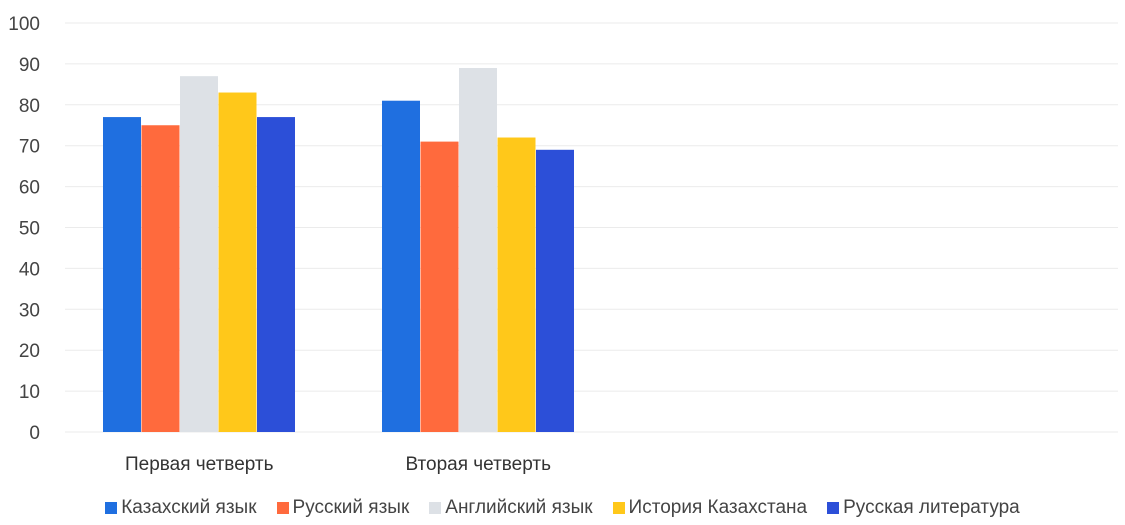 This screenshot has width=1125, height=525. Describe the element at coordinates (189, 507) in the screenshot. I see `legend-label: Казахский язык` at that location.